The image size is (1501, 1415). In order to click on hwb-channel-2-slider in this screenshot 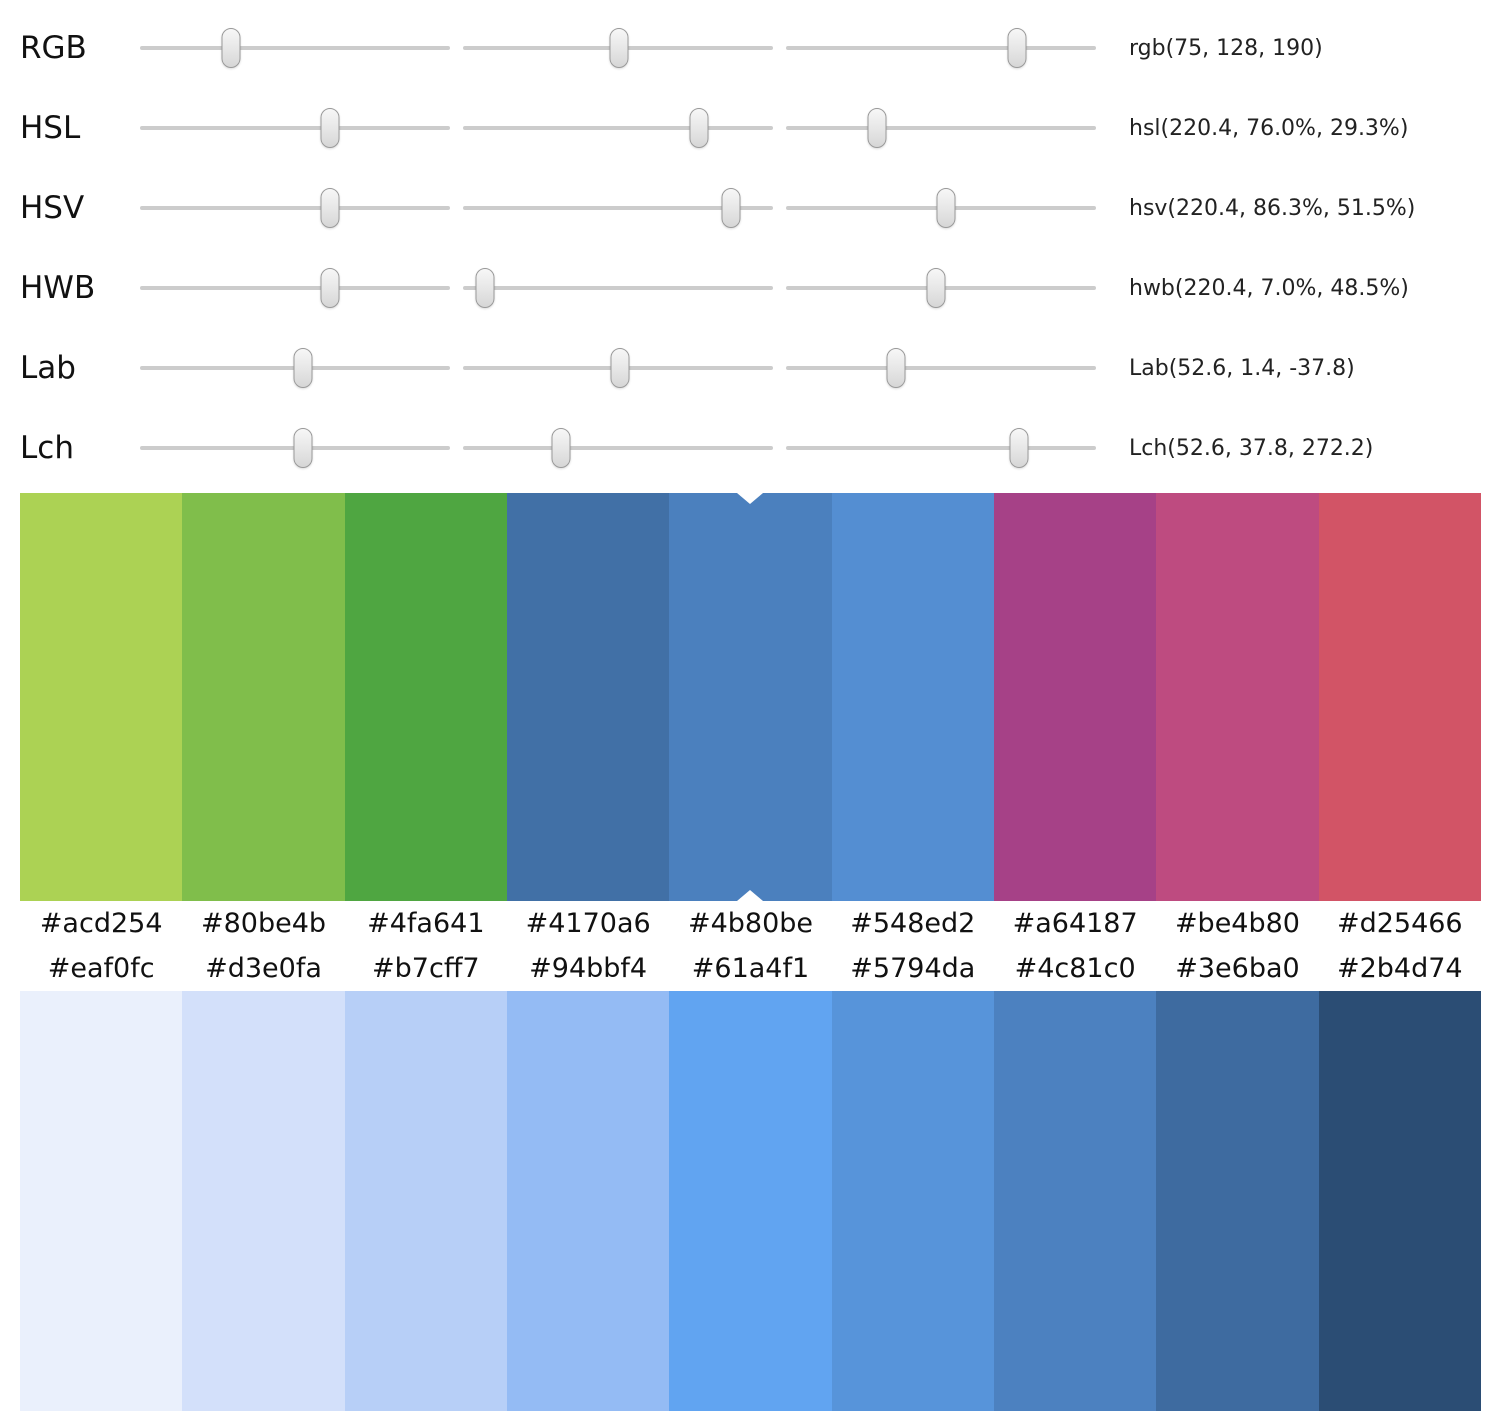, I will do `click(618, 288)`.